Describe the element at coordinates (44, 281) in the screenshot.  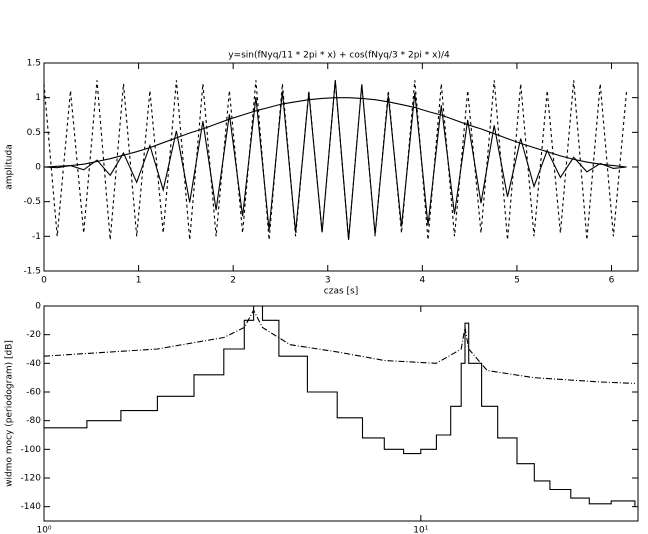
I see `x-tick-label: 0` at that location.